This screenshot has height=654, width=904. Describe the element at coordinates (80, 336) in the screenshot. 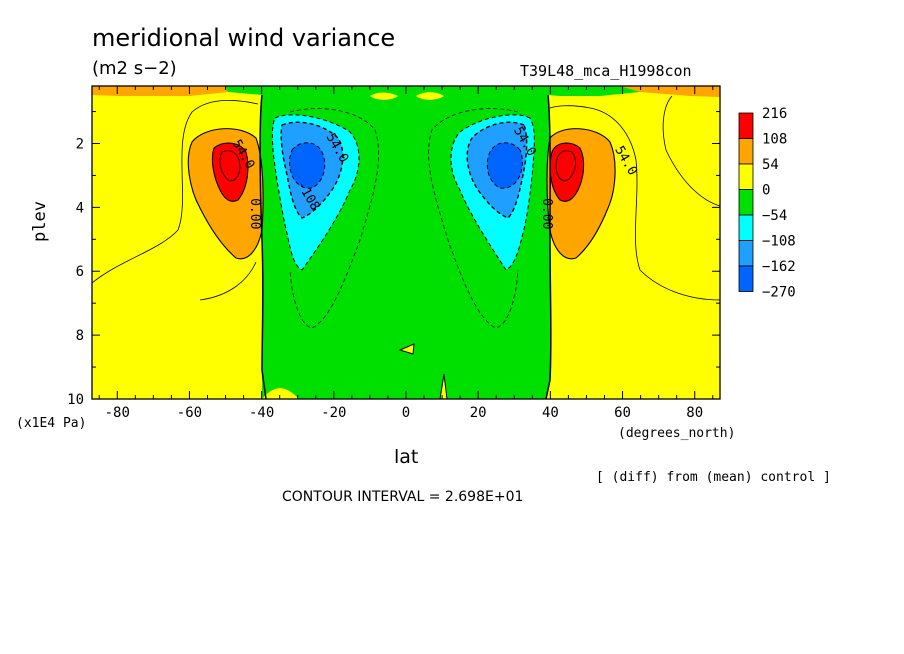

I see `y-tick-label: 8` at that location.